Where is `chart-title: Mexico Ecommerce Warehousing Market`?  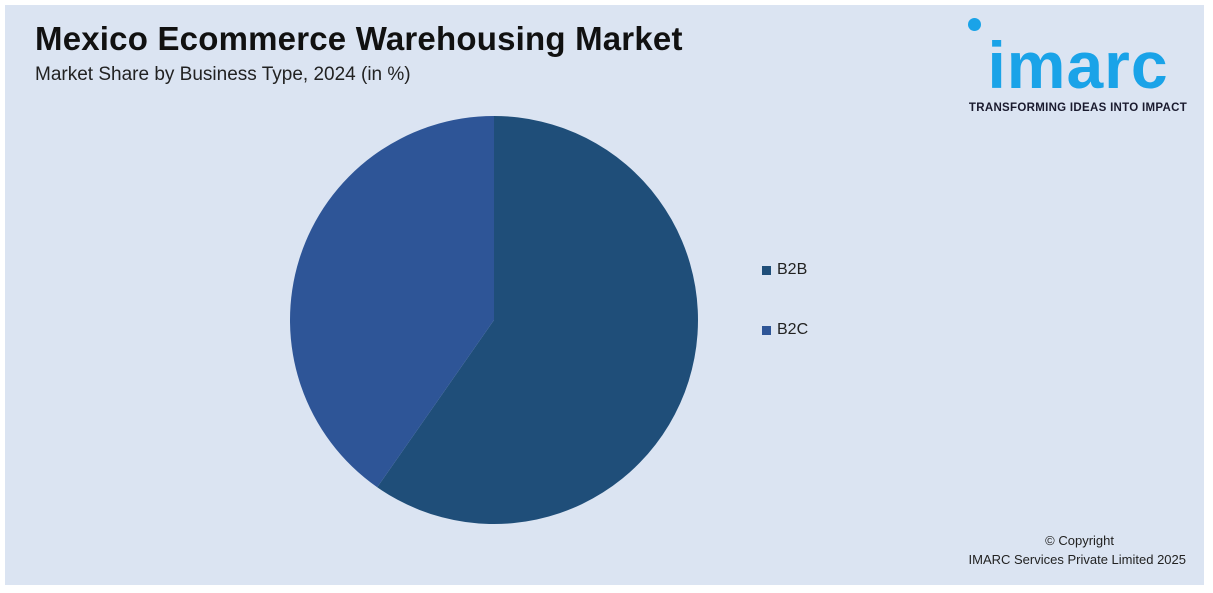
chart-title: Mexico Ecommerce Warehousing Market is located at coordinates (359, 38).